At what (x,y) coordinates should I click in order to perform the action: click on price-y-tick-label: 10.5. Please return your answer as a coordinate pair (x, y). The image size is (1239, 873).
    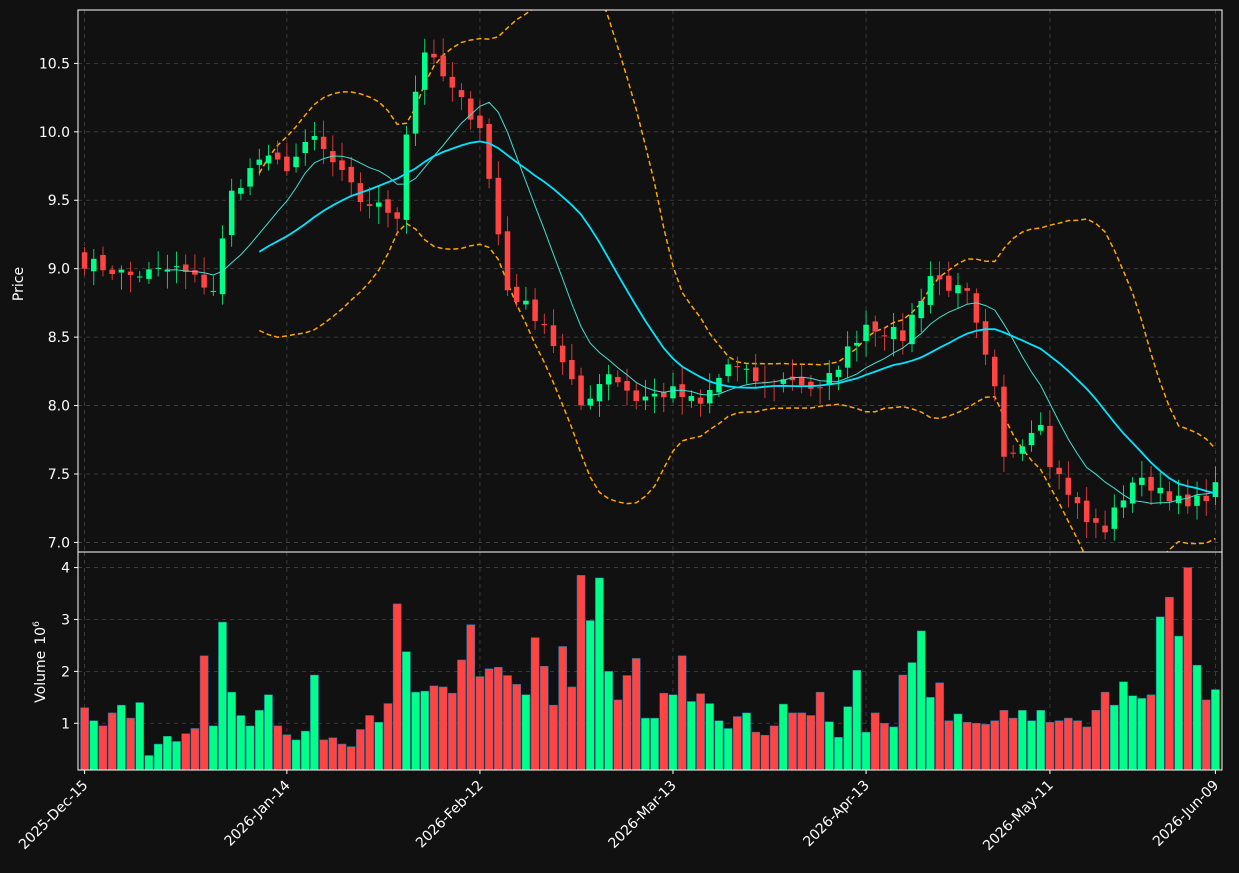
    Looking at the image, I should click on (54, 64).